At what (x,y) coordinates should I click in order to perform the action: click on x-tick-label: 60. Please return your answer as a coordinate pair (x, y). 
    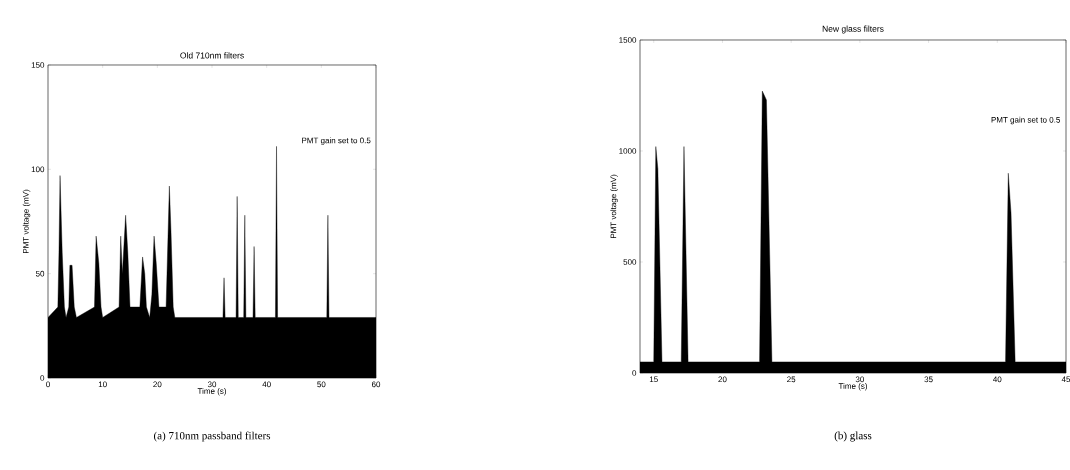
    Looking at the image, I should click on (376, 384).